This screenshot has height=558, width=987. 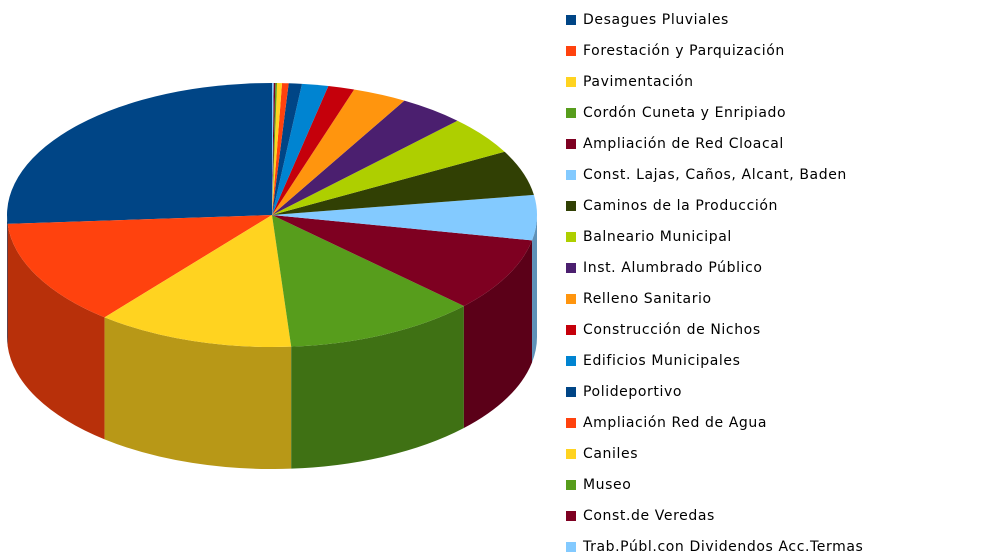 What do you see at coordinates (722, 547) in the screenshot?
I see `legend-label: Trab.Públ.con Dividendos Acc.Termas` at bounding box center [722, 547].